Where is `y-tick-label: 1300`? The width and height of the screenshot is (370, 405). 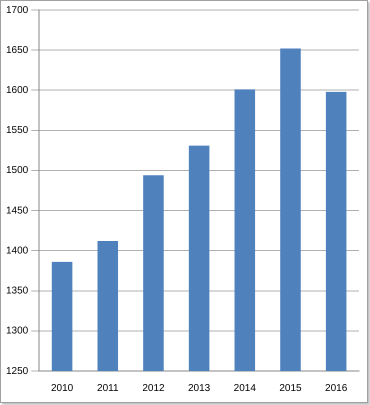 y-tick-label: 1300 is located at coordinates (17, 331).